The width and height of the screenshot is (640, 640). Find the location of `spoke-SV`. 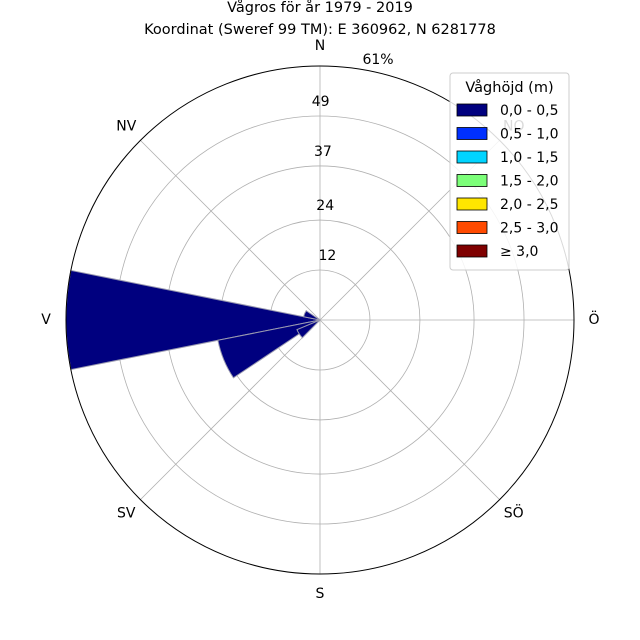

spoke-SV is located at coordinates (230, 409).